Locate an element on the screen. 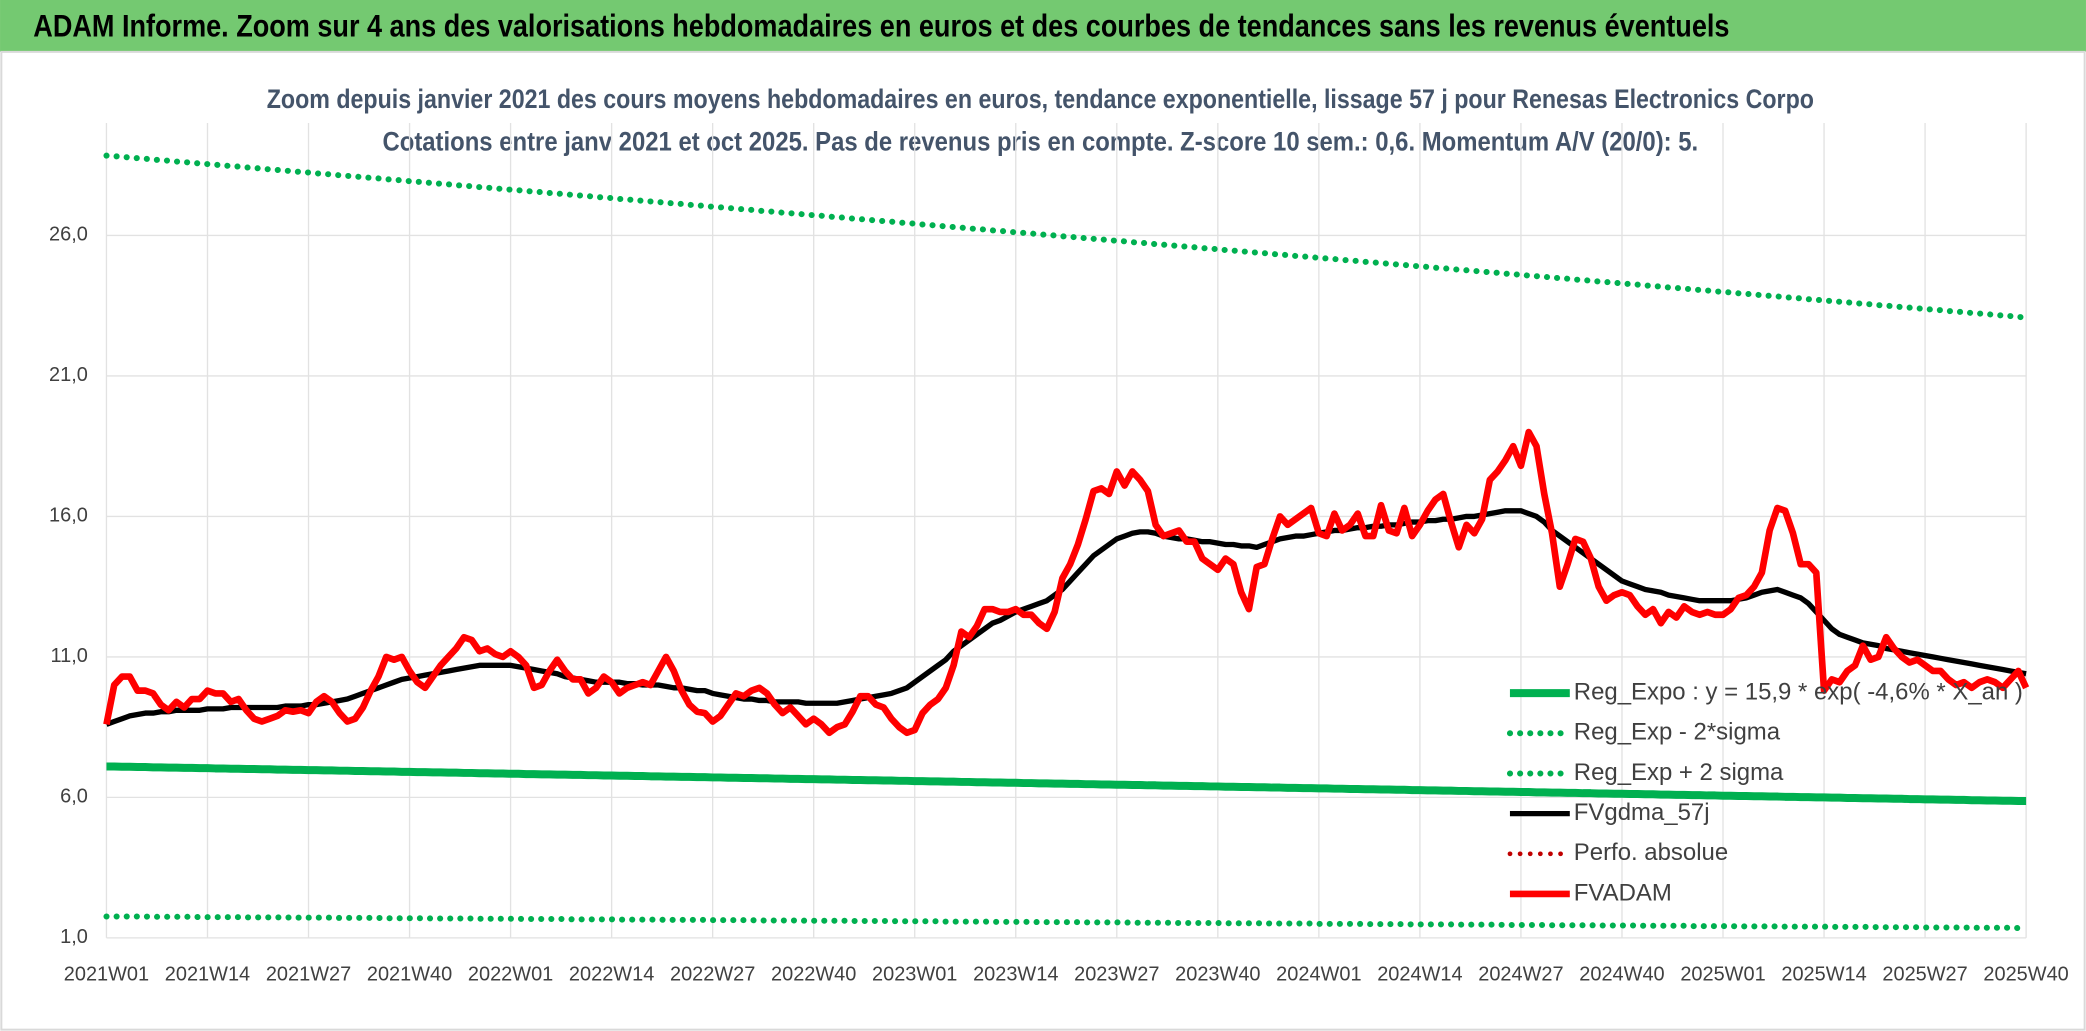 The width and height of the screenshot is (2086, 1031). legend-label: FVgdma_57j is located at coordinates (1642, 812).